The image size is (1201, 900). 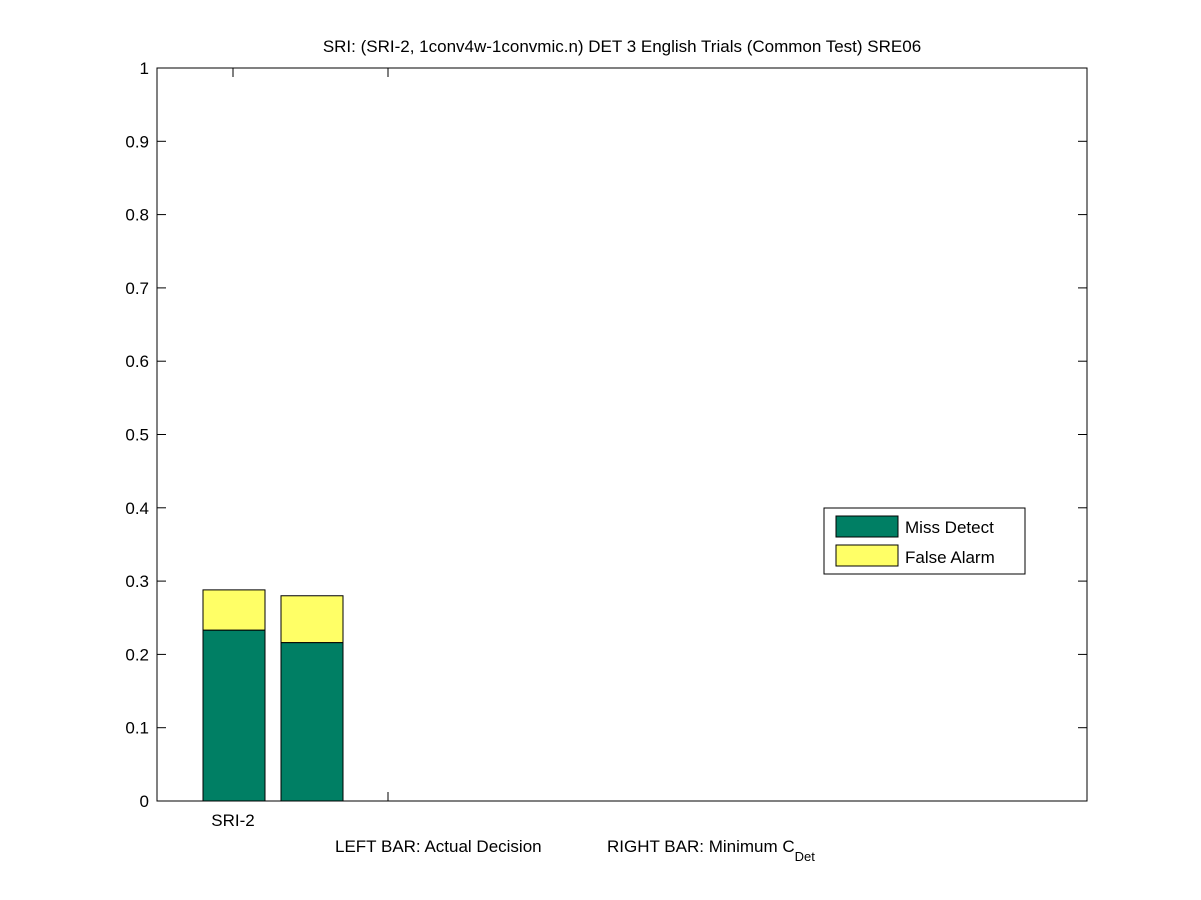 What do you see at coordinates (950, 557) in the screenshot?
I see `legend-label-false-alarm: False Alarm` at bounding box center [950, 557].